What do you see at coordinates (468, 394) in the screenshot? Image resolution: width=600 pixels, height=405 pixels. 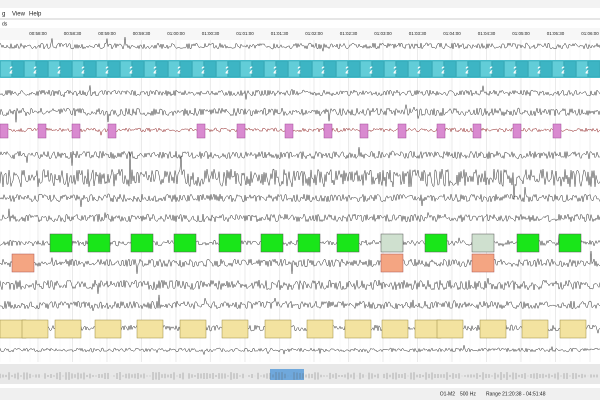 I see `status-rate: 500 Hz` at bounding box center [468, 394].